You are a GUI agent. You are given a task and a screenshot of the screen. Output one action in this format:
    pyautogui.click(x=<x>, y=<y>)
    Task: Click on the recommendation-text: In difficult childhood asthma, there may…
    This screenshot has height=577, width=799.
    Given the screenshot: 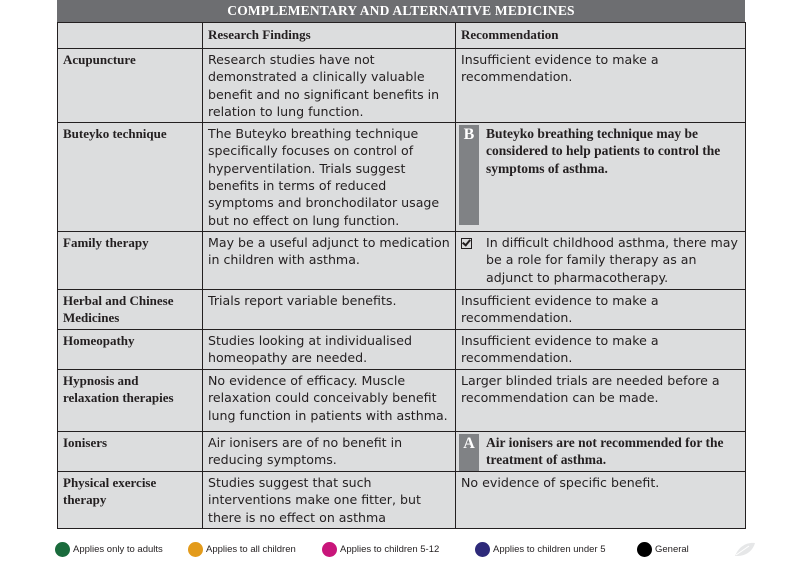 What is the action you would take?
    pyautogui.click(x=612, y=259)
    